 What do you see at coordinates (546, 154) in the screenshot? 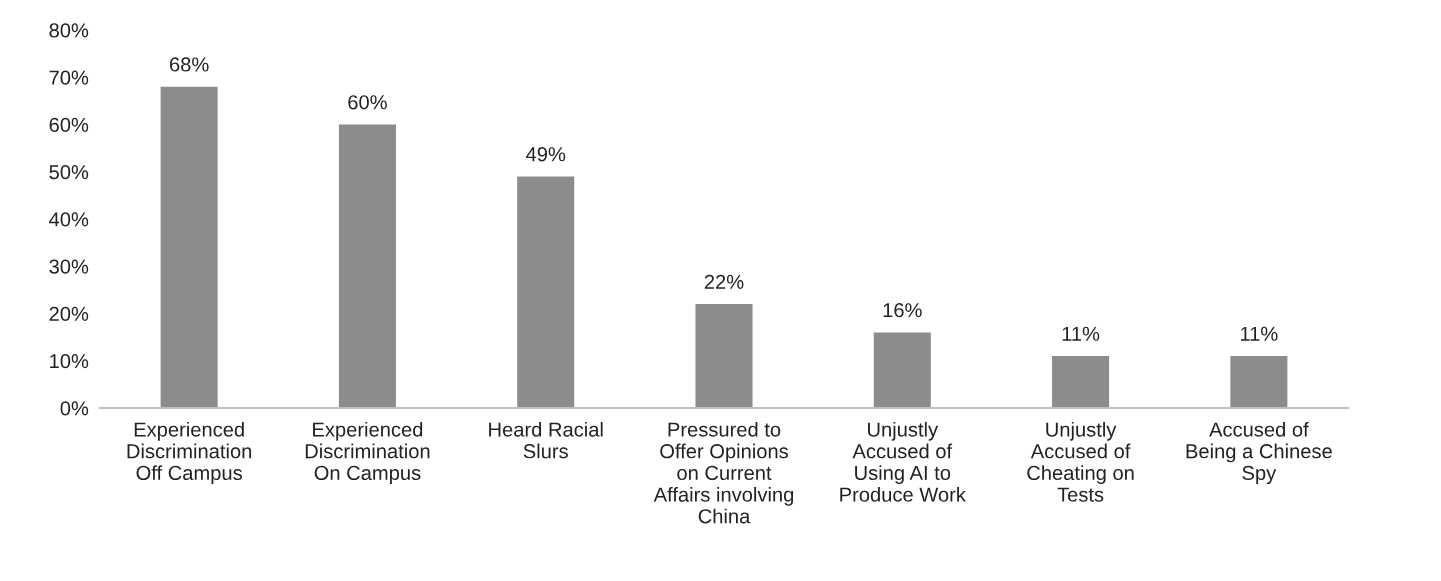
I see `data-label: 49%` at bounding box center [546, 154].